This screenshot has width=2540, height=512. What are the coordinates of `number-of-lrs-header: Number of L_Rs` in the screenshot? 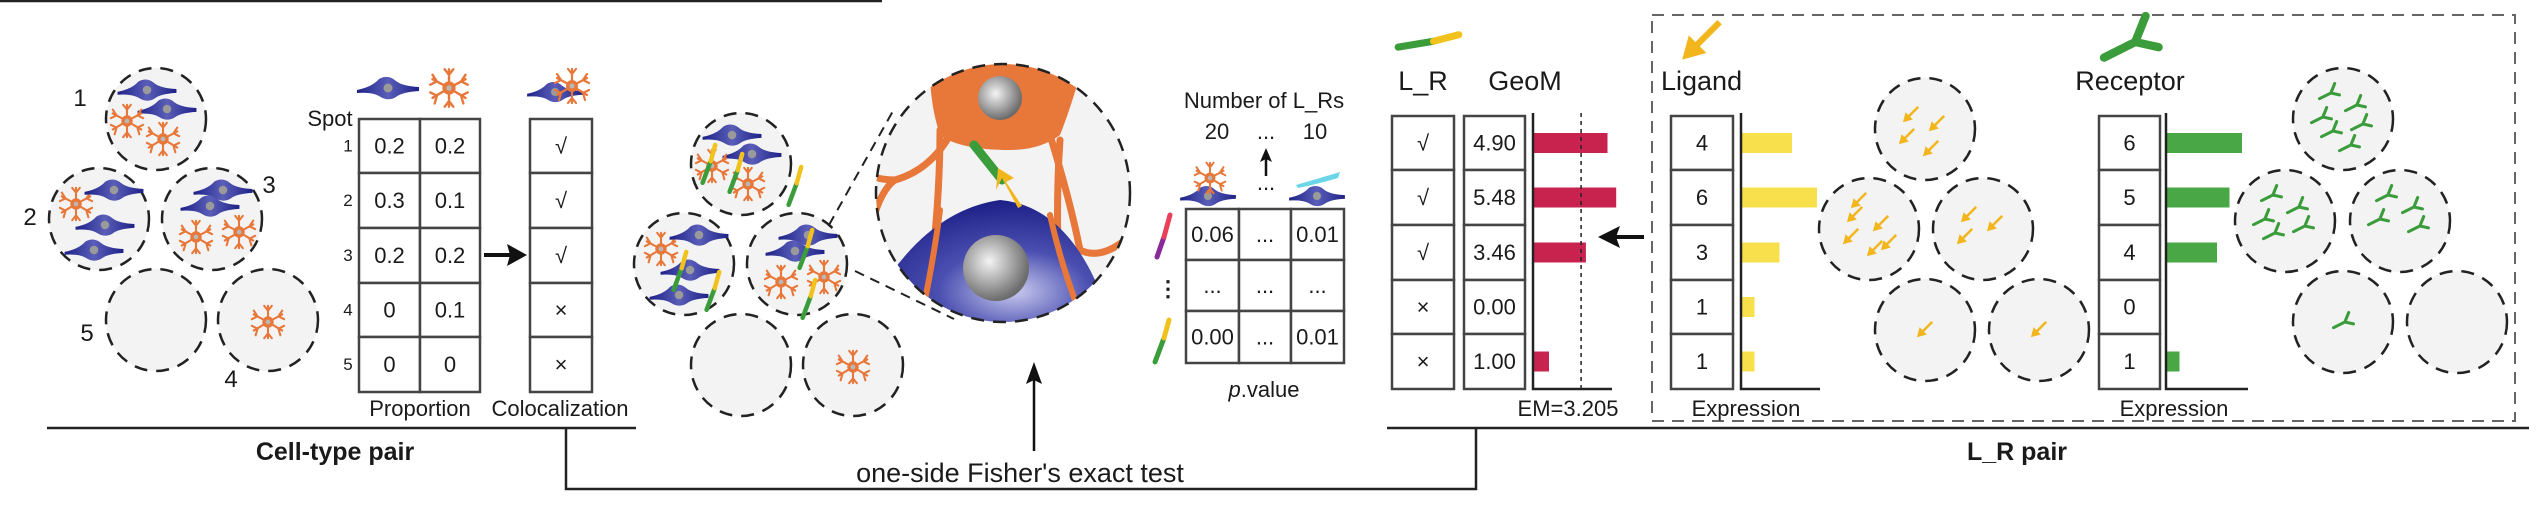 It's located at (1264, 100).